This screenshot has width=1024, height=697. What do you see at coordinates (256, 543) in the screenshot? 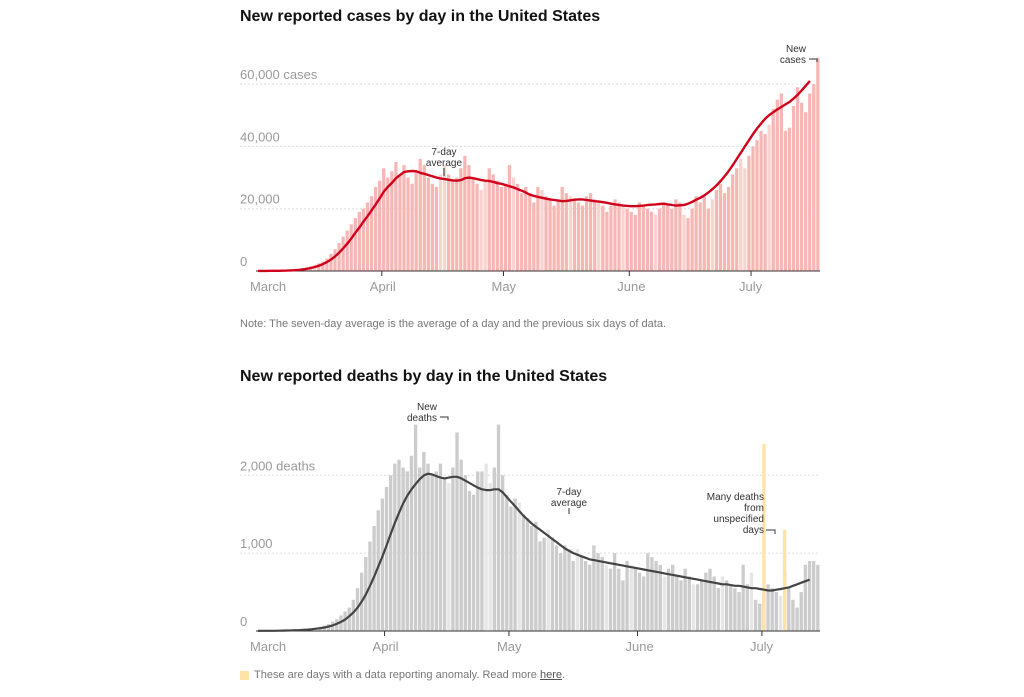
I see `deaths-y-tick-label: 1,000` at bounding box center [256, 543].